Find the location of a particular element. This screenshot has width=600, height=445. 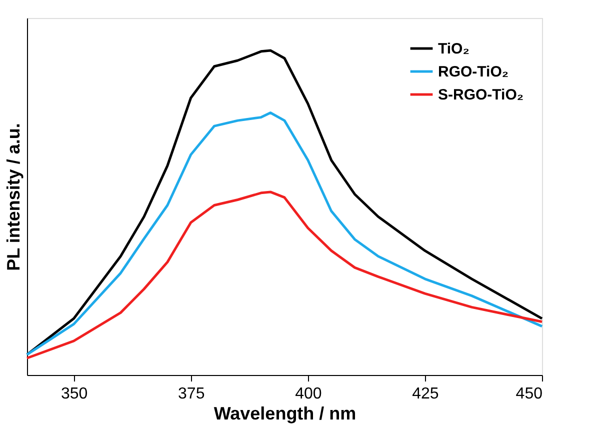

x-tick-label: 450 is located at coordinates (529, 394).